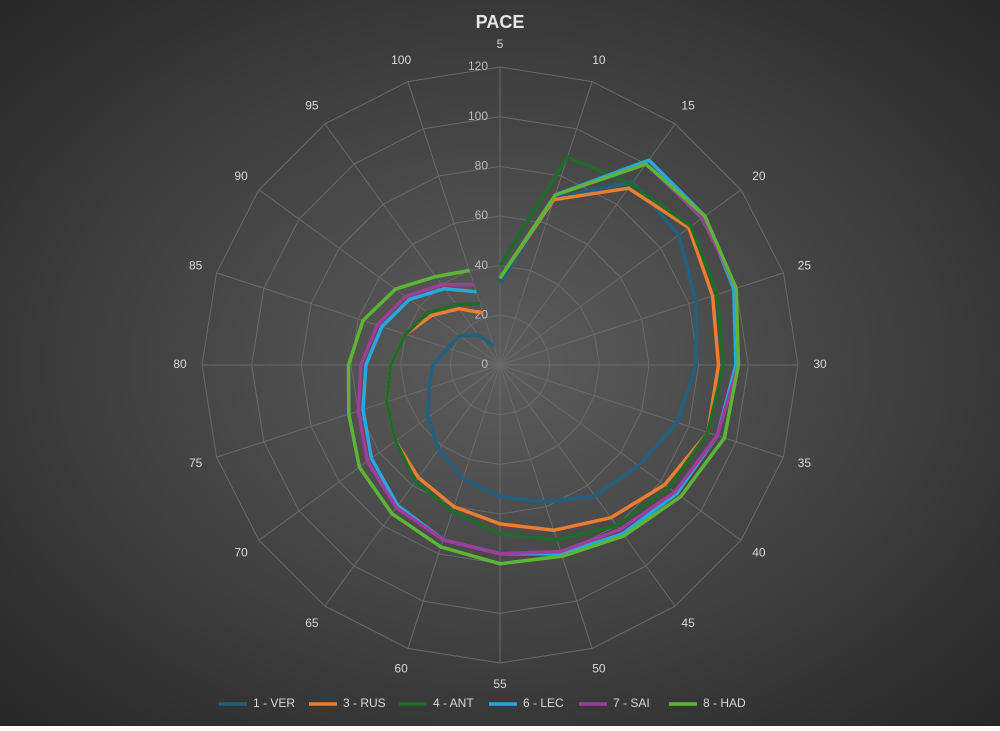  Describe the element at coordinates (196, 265) in the screenshot. I see `category-label: 85` at that location.